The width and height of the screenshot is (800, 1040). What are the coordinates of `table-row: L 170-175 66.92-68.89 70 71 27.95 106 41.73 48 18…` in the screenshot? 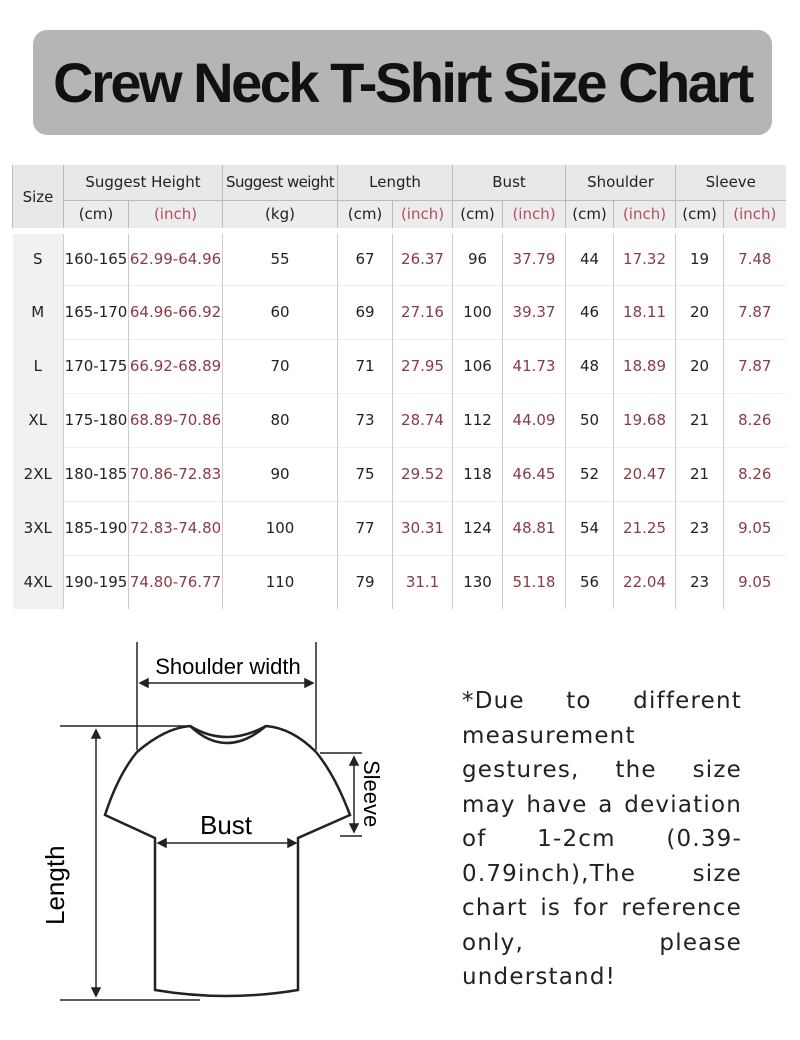 It's located at (399, 365).